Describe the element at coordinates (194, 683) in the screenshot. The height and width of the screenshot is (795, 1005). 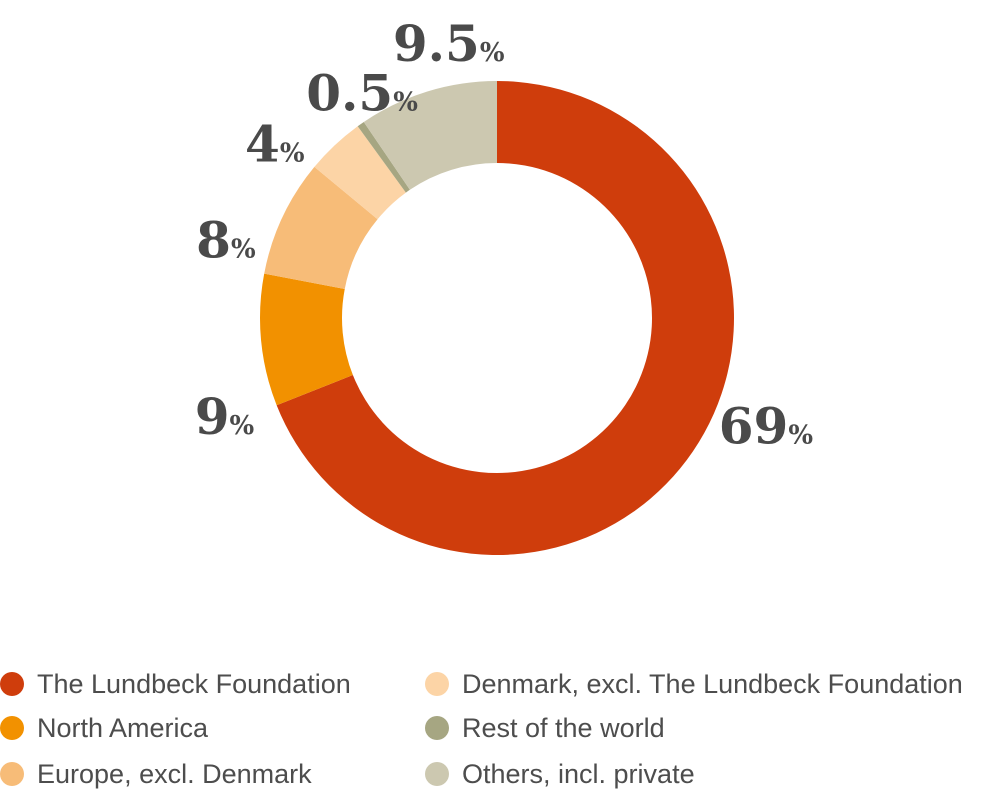
I see `legend-label: The Lundbeck Foundation` at that location.